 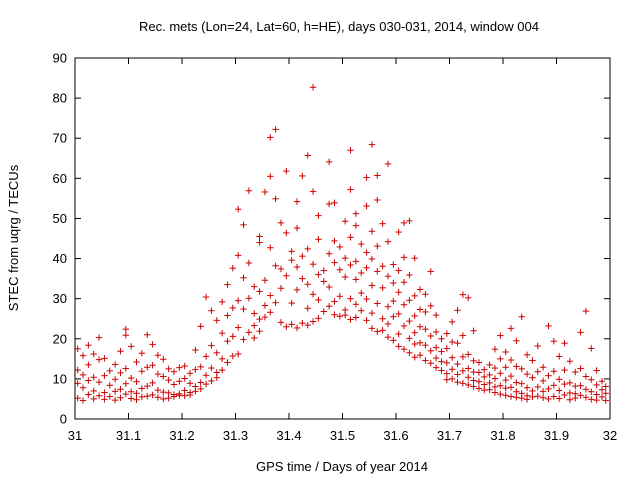 I want to click on y-tick-label: 70, so click(x=60, y=138).